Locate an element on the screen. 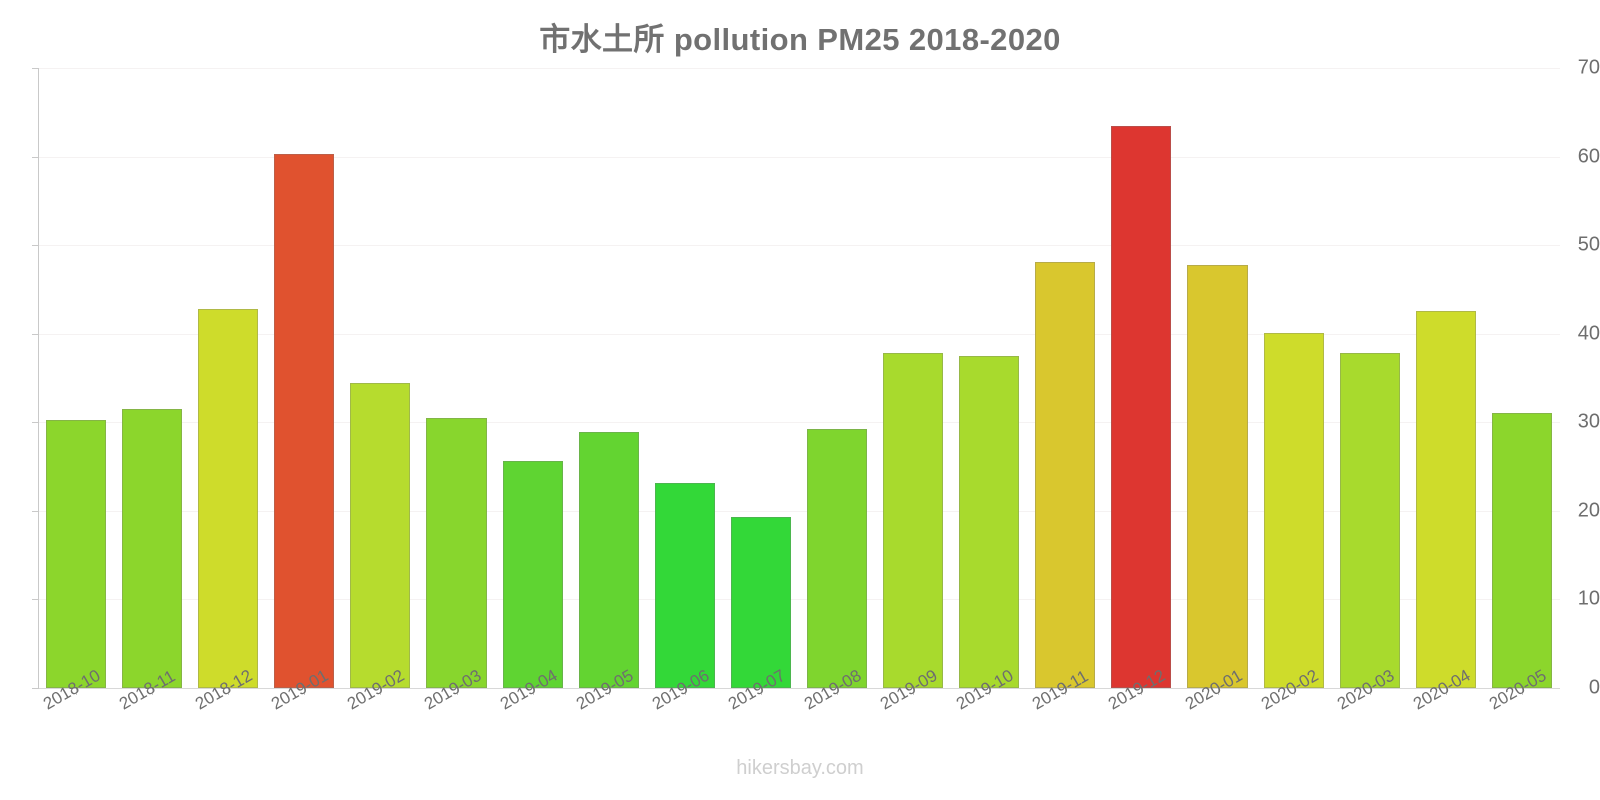  chart-title: 市水土所 pollution PM25 2018-2020 is located at coordinates (800, 39).